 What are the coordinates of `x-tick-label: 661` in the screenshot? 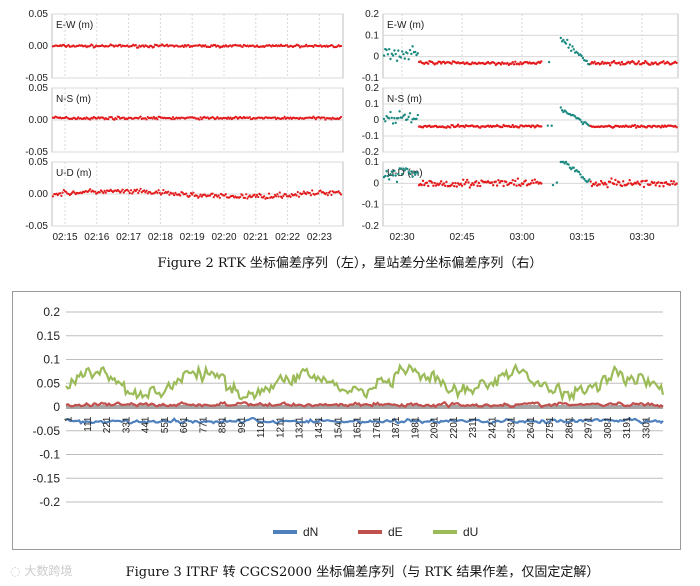 It's located at (184, 424).